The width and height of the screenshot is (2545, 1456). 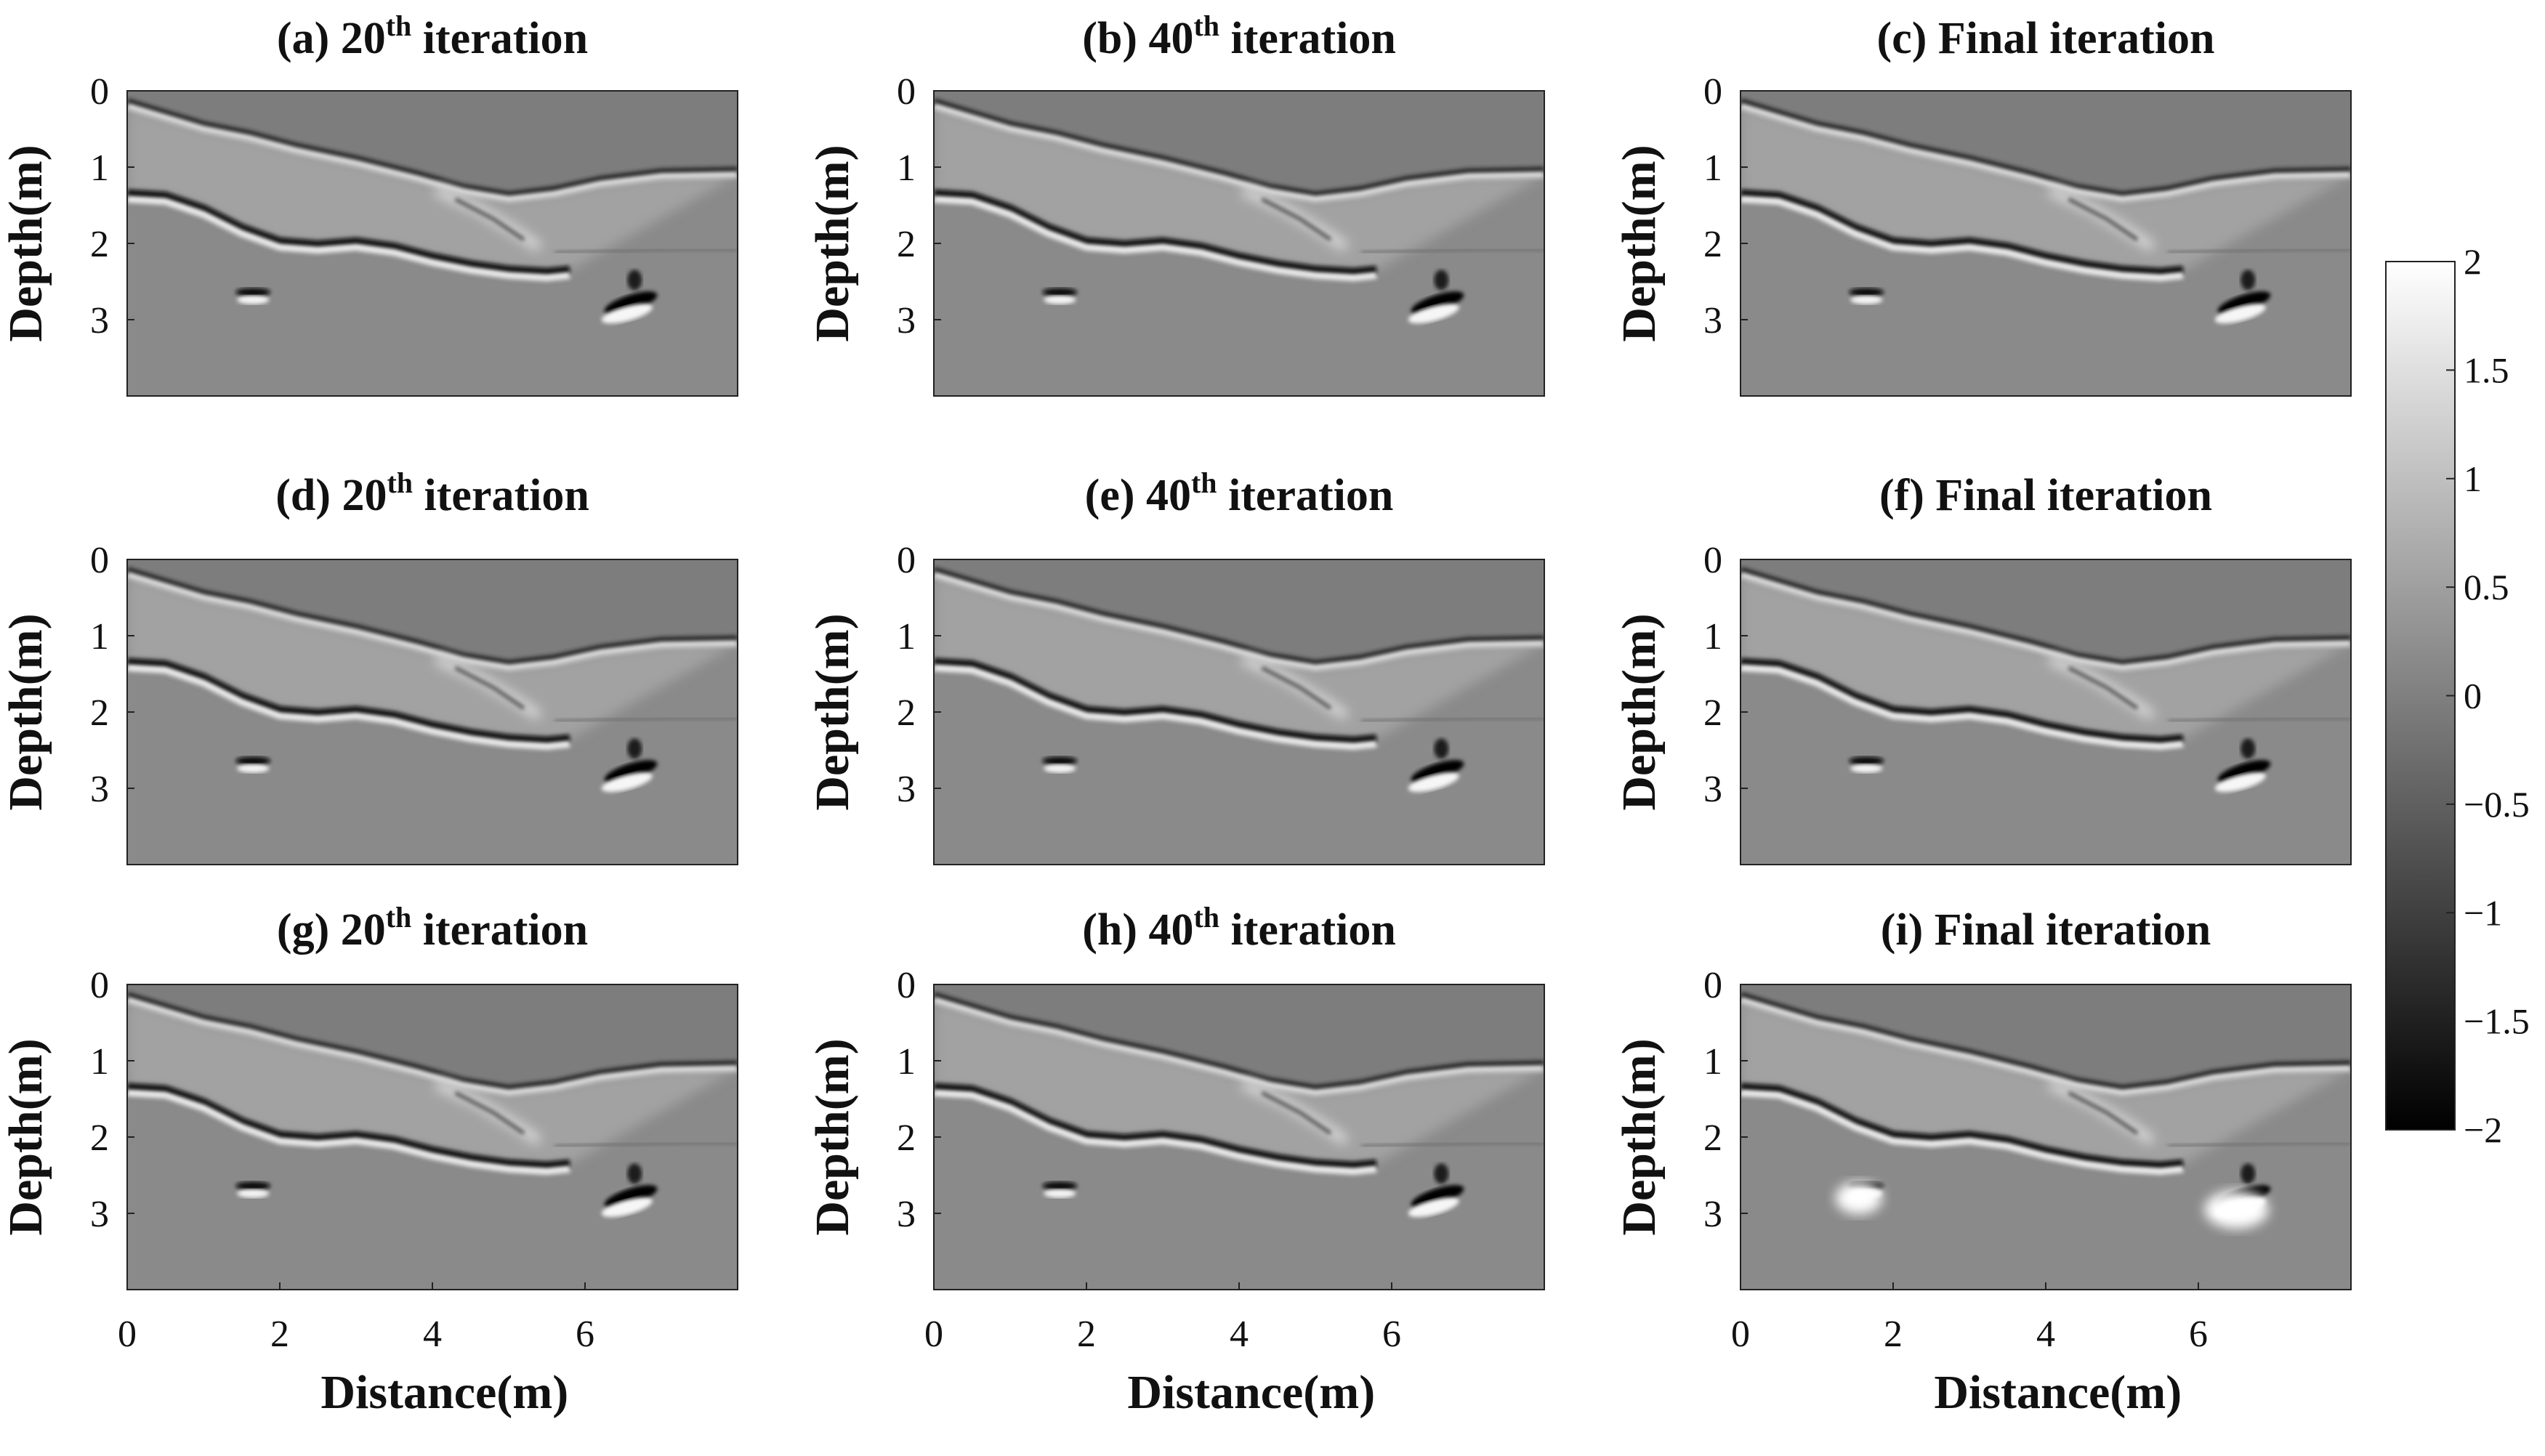 I want to click on scatterer-right-halo, so click(x=2236, y=1209).